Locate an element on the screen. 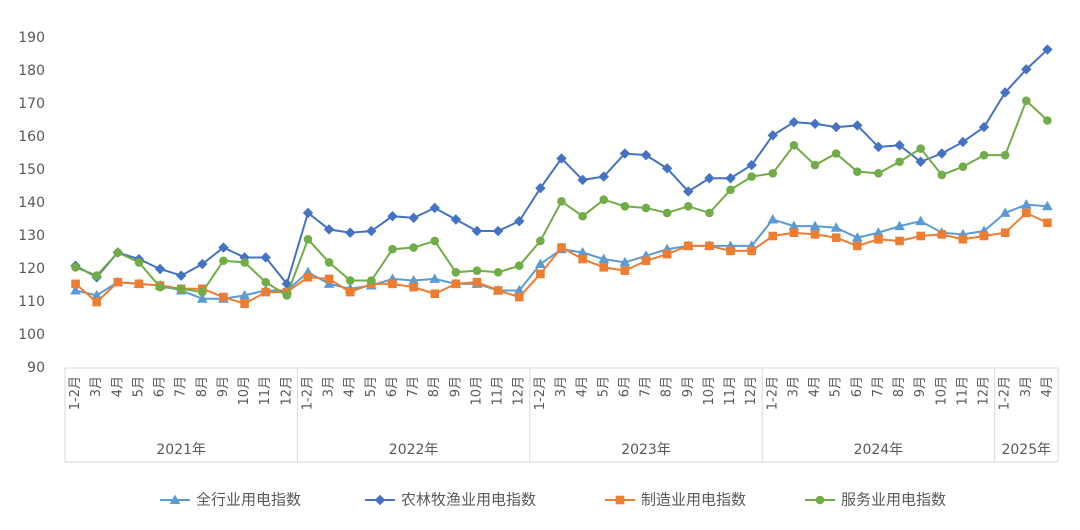 This screenshot has height=530, width=1080. legend-label: 服务业用电指数 is located at coordinates (893, 500).